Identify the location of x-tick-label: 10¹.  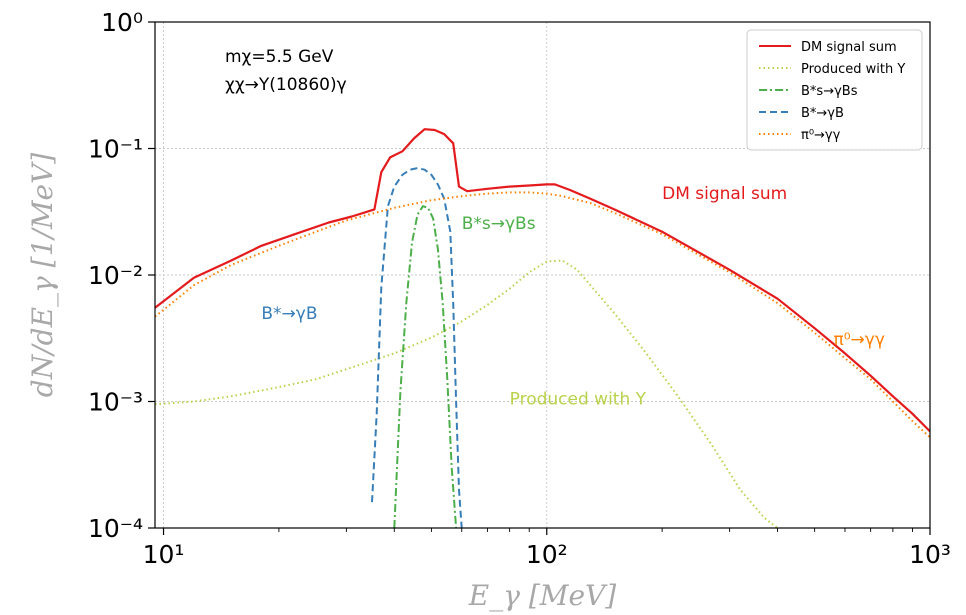
(164, 554).